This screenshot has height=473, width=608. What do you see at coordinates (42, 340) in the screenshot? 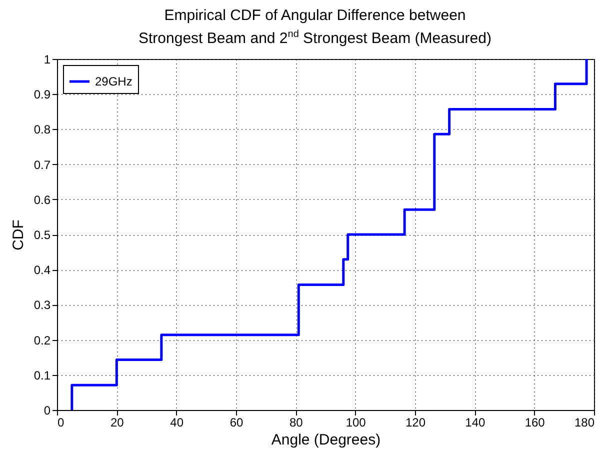
I see `y-tick-label: 0.2` at bounding box center [42, 340].